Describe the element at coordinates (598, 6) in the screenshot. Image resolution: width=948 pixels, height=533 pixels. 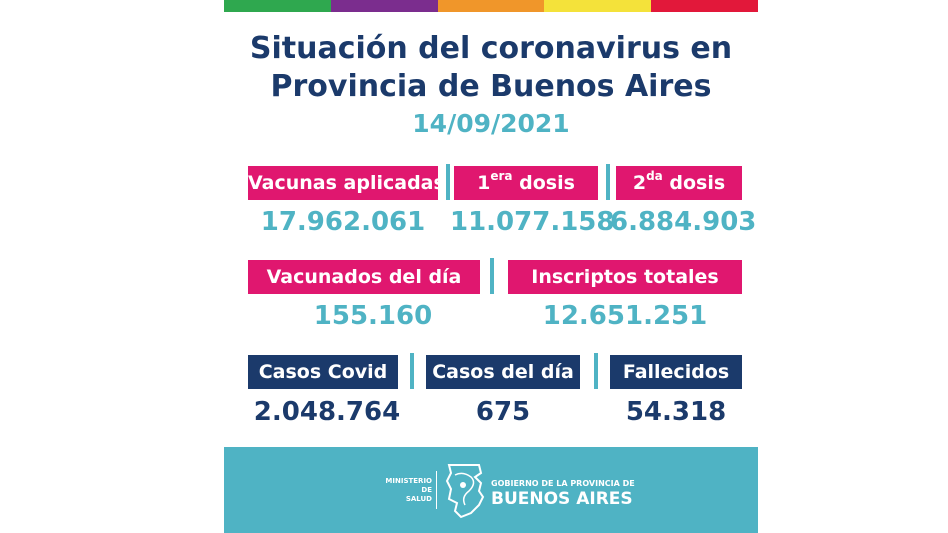
I see `stripe-yellow` at that location.